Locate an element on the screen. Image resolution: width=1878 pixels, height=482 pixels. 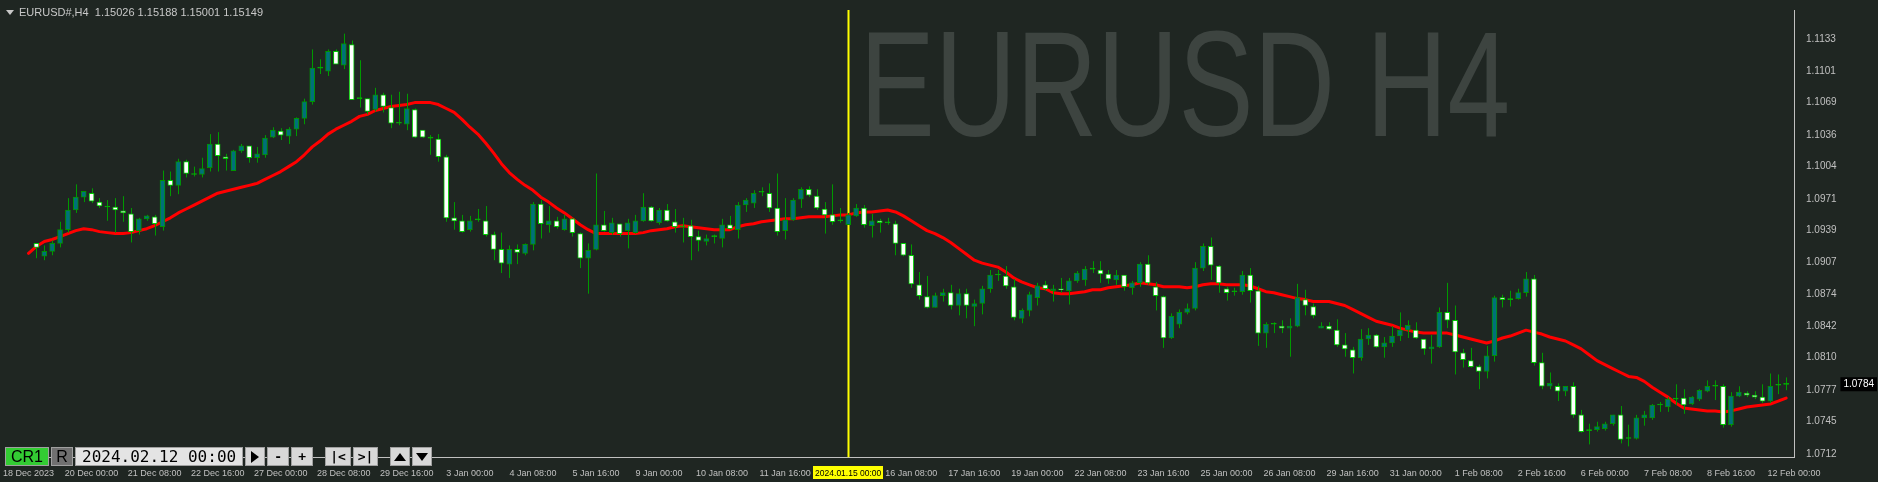
text: 1.0784 is located at coordinates (1859, 384).